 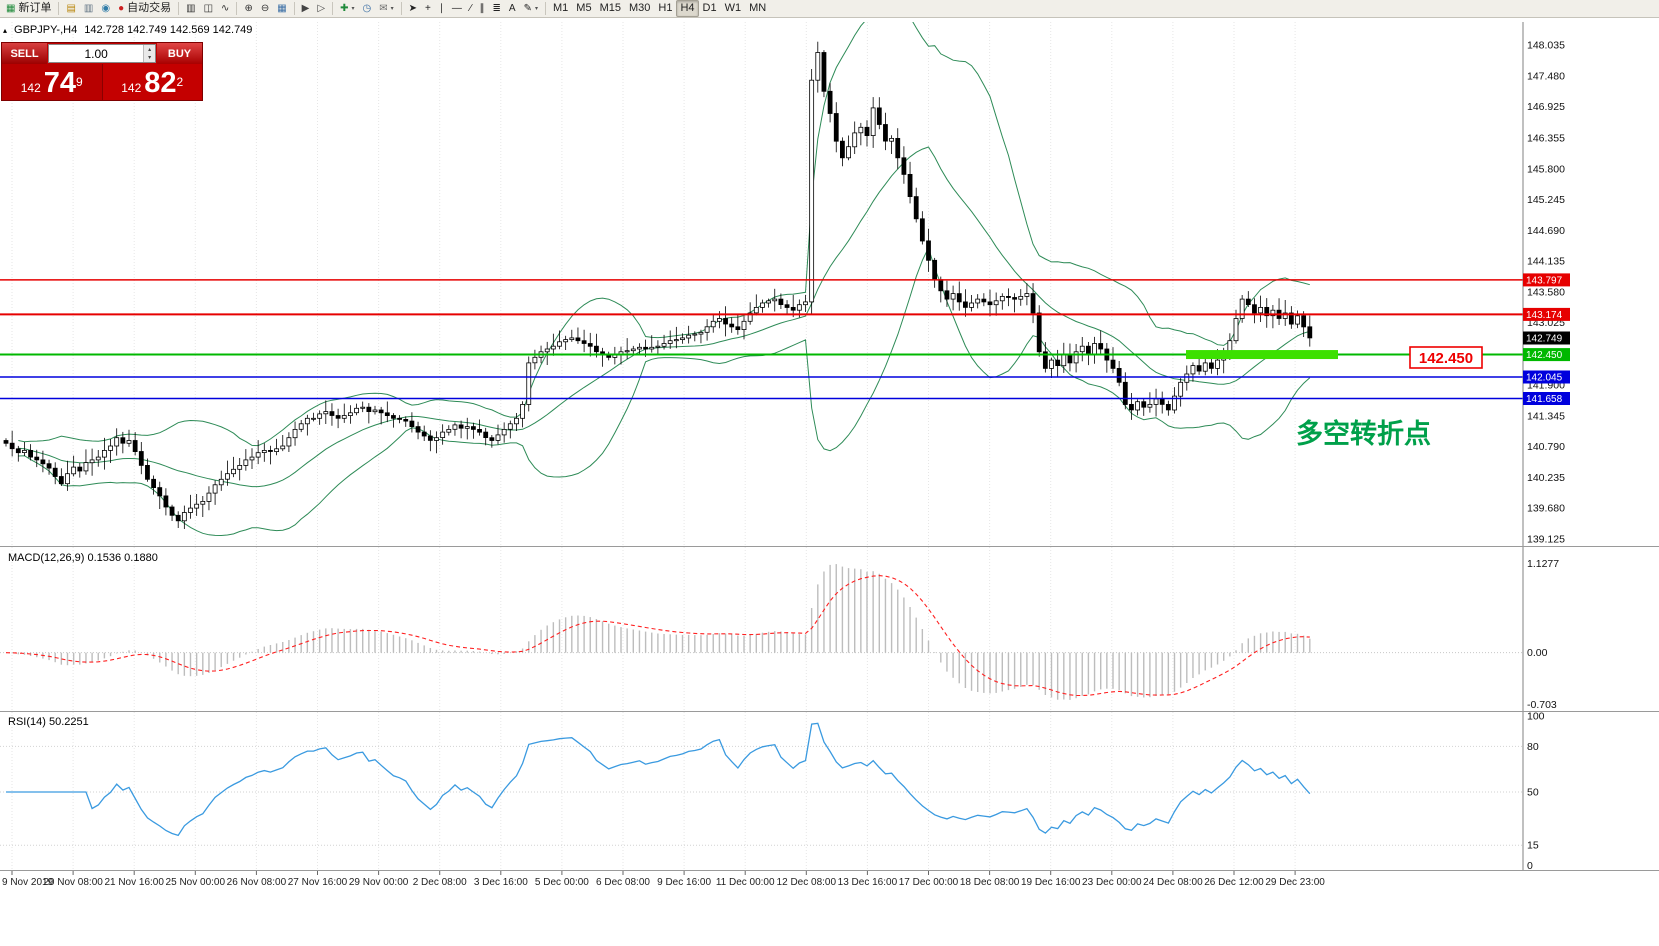 What do you see at coordinates (144, 8) in the screenshot?
I see `autotrade-button: ● 自动交易` at bounding box center [144, 8].